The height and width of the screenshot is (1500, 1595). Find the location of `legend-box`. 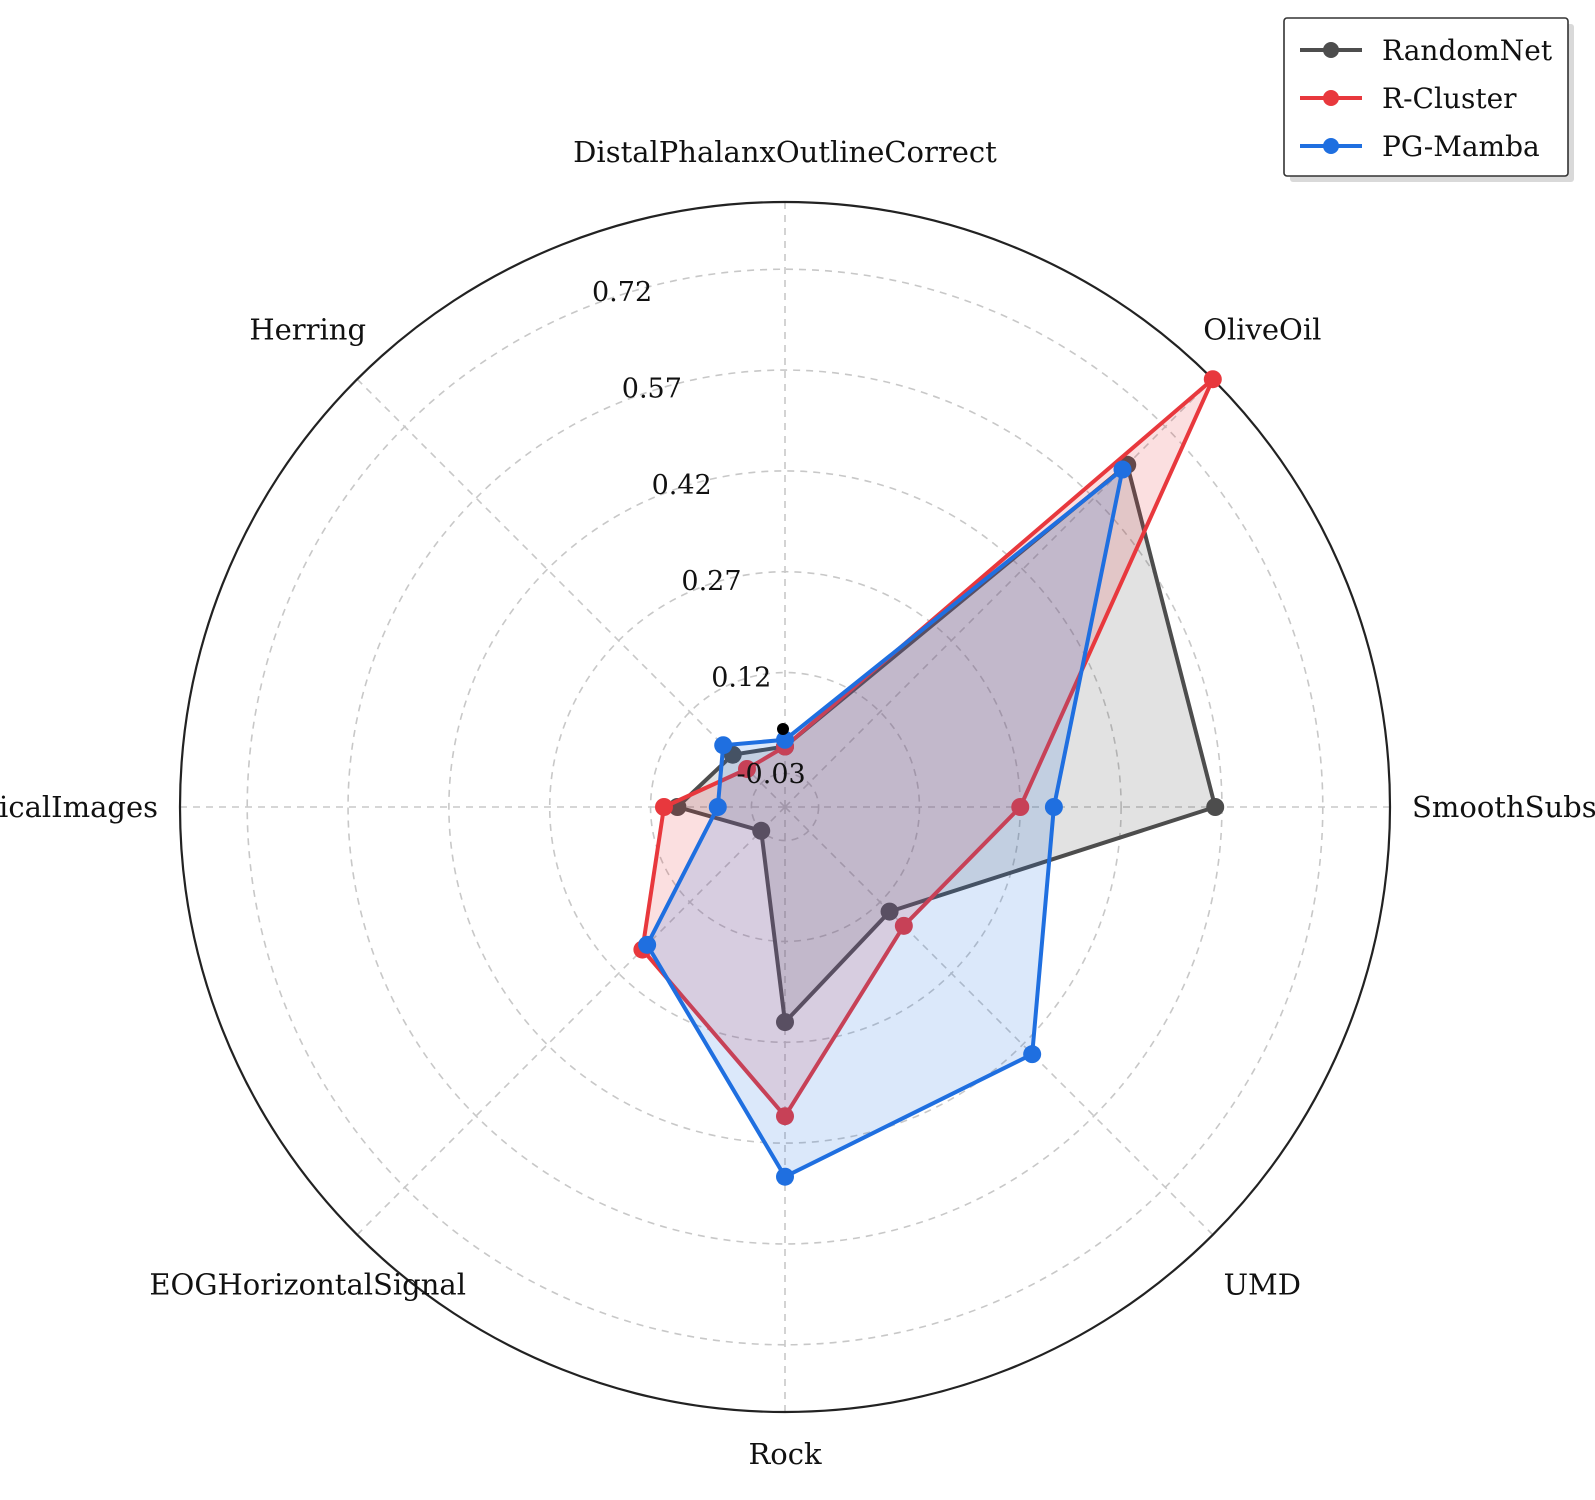

legend-box is located at coordinates (1426, 97).